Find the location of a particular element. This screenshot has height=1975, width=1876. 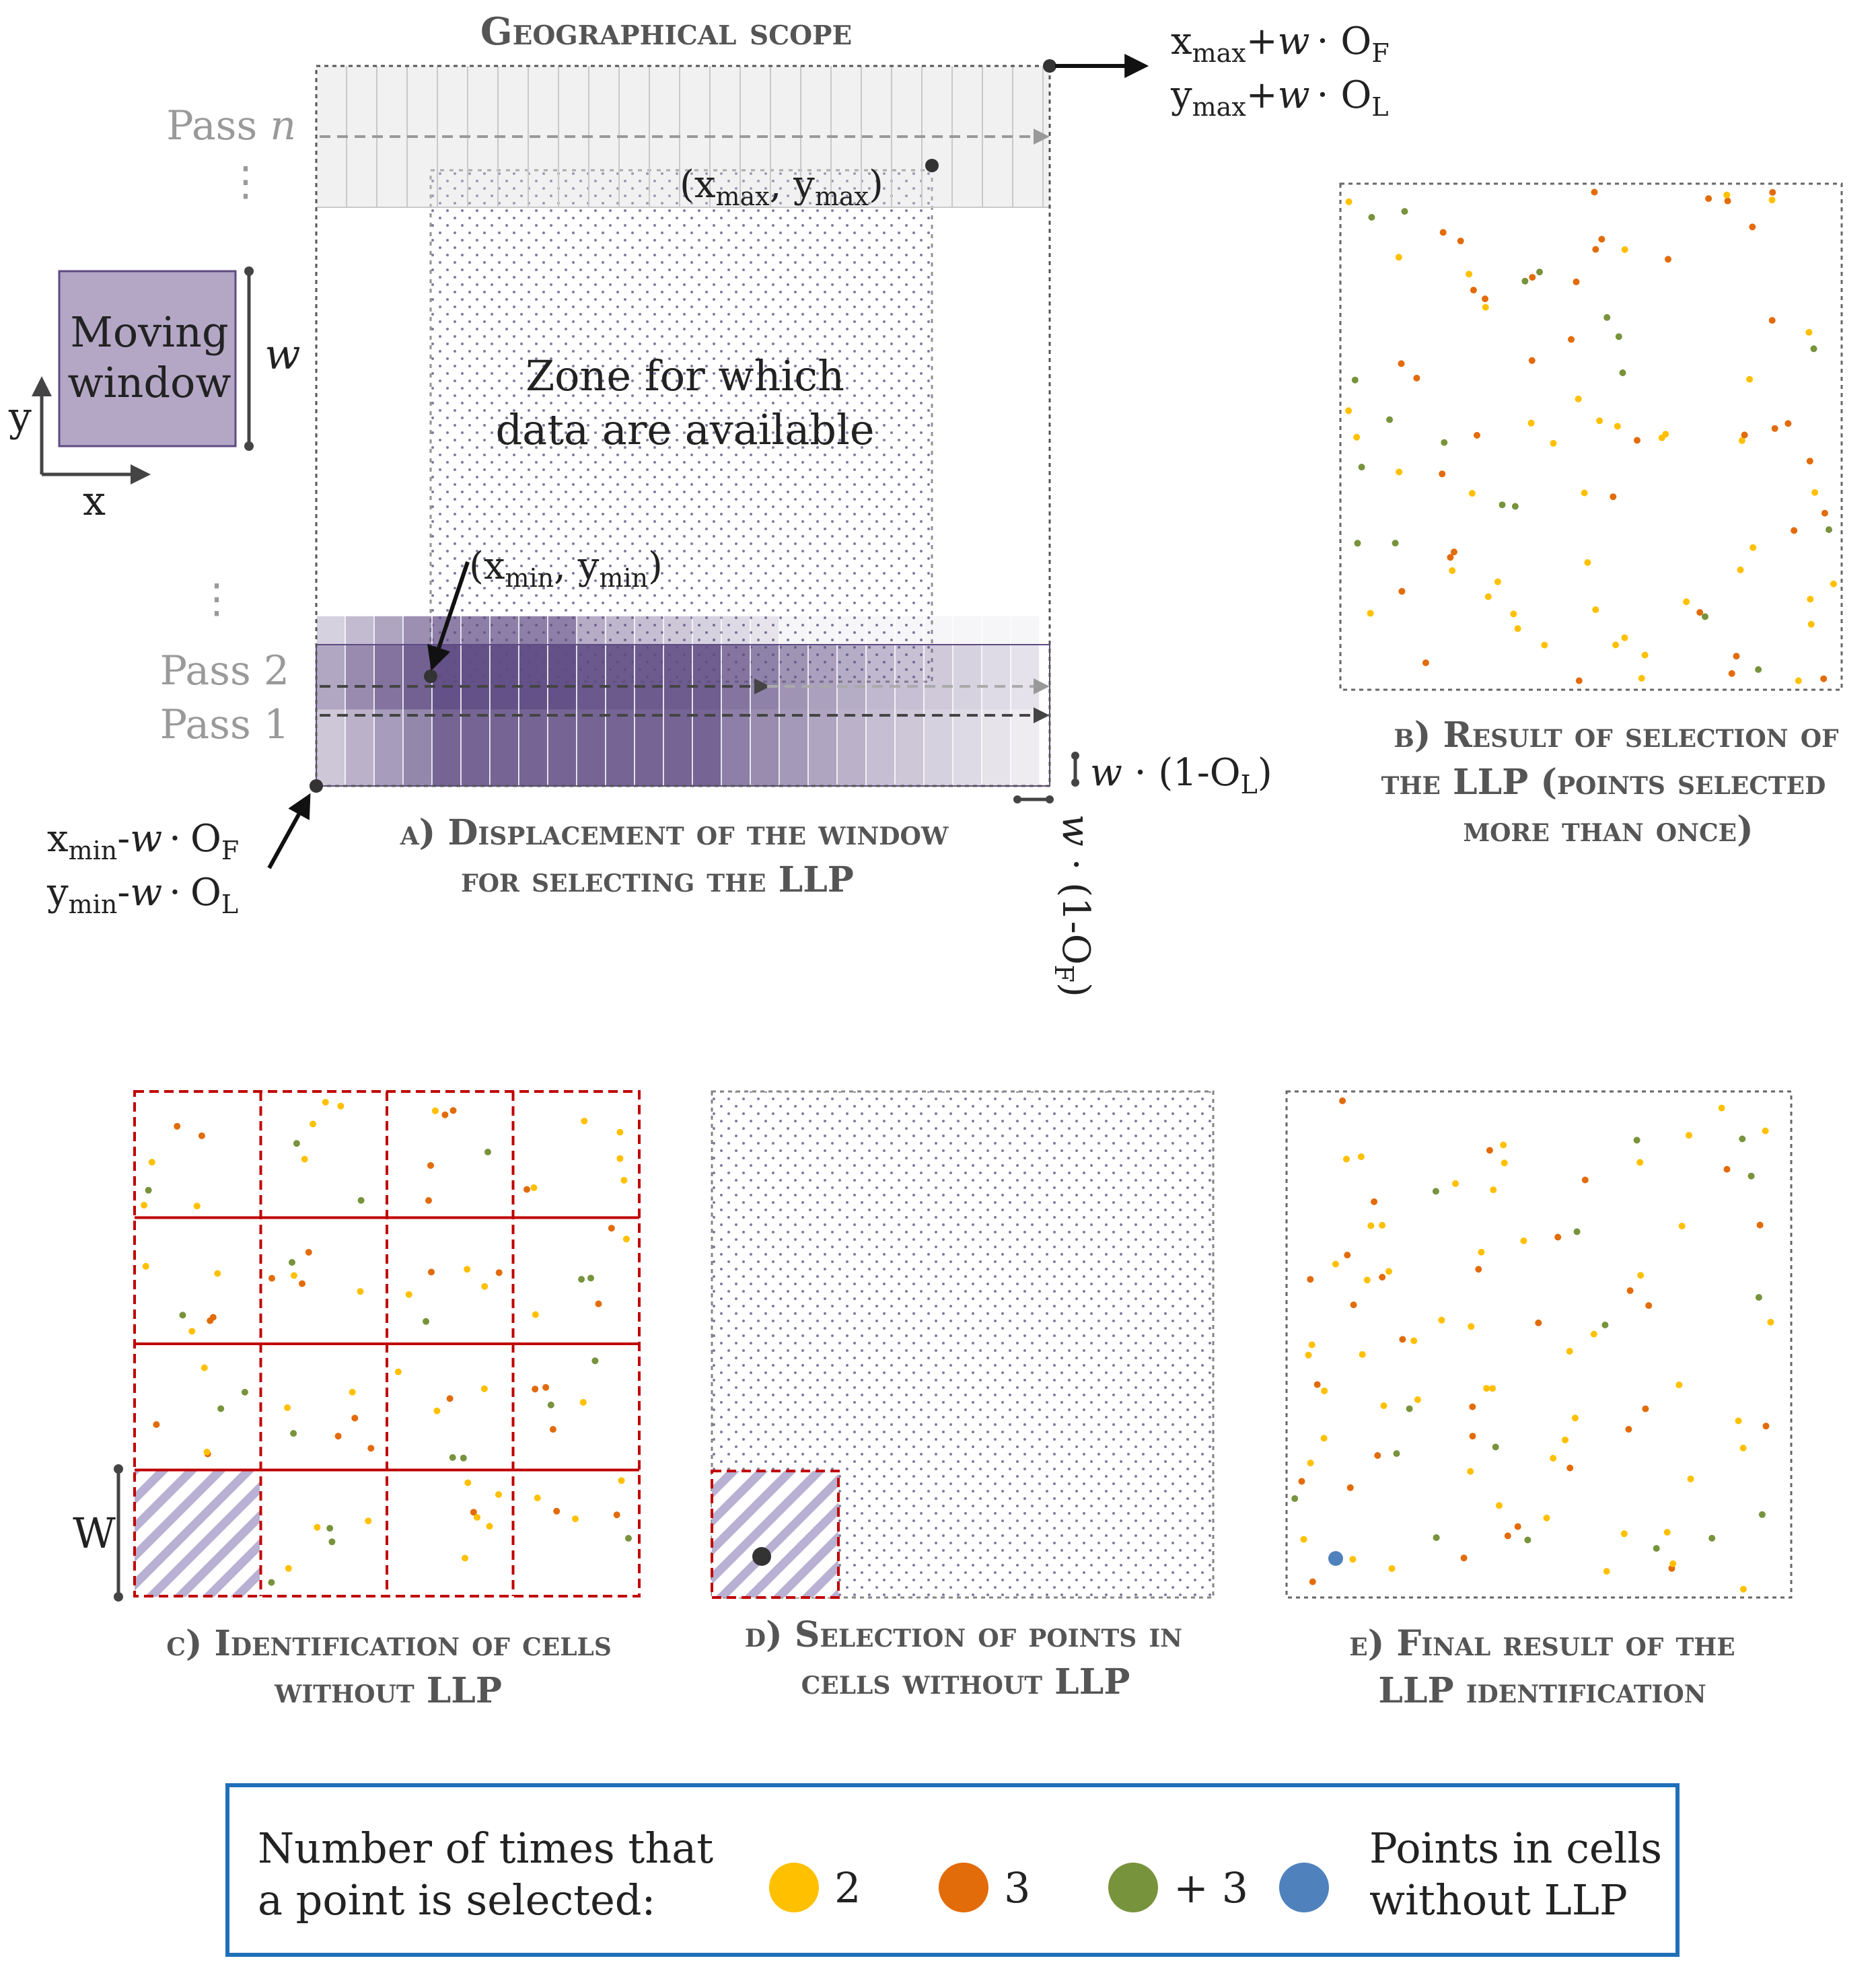

moving-window-box is located at coordinates (147, 358).